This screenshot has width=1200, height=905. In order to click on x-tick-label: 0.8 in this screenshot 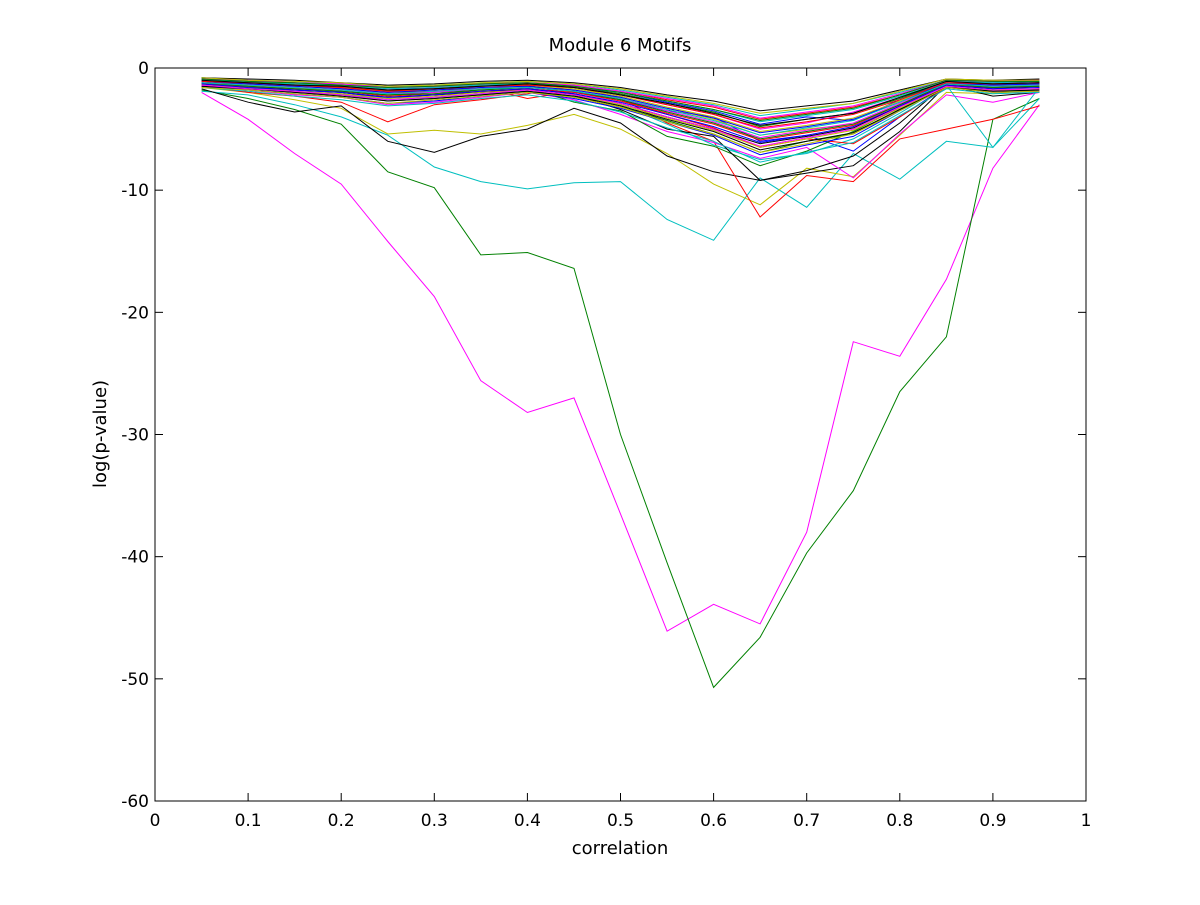, I will do `click(899, 821)`.